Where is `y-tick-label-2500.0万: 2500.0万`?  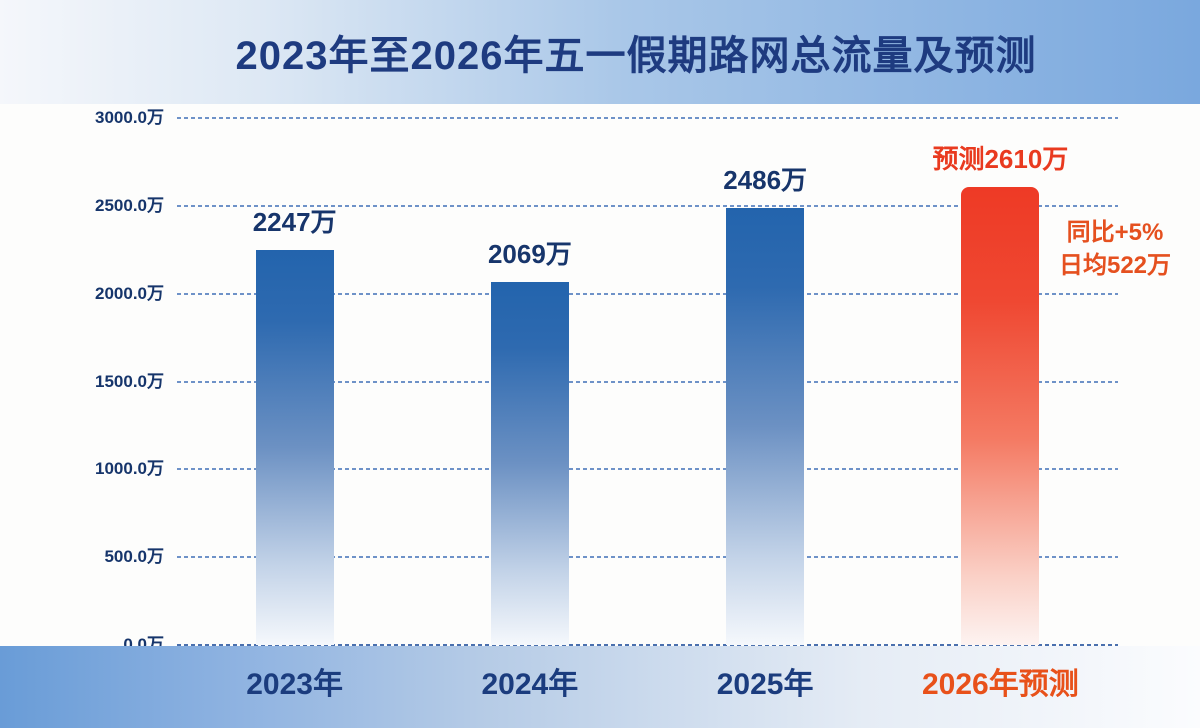 y-tick-label-2500.0万: 2500.0万 is located at coordinates (129, 205).